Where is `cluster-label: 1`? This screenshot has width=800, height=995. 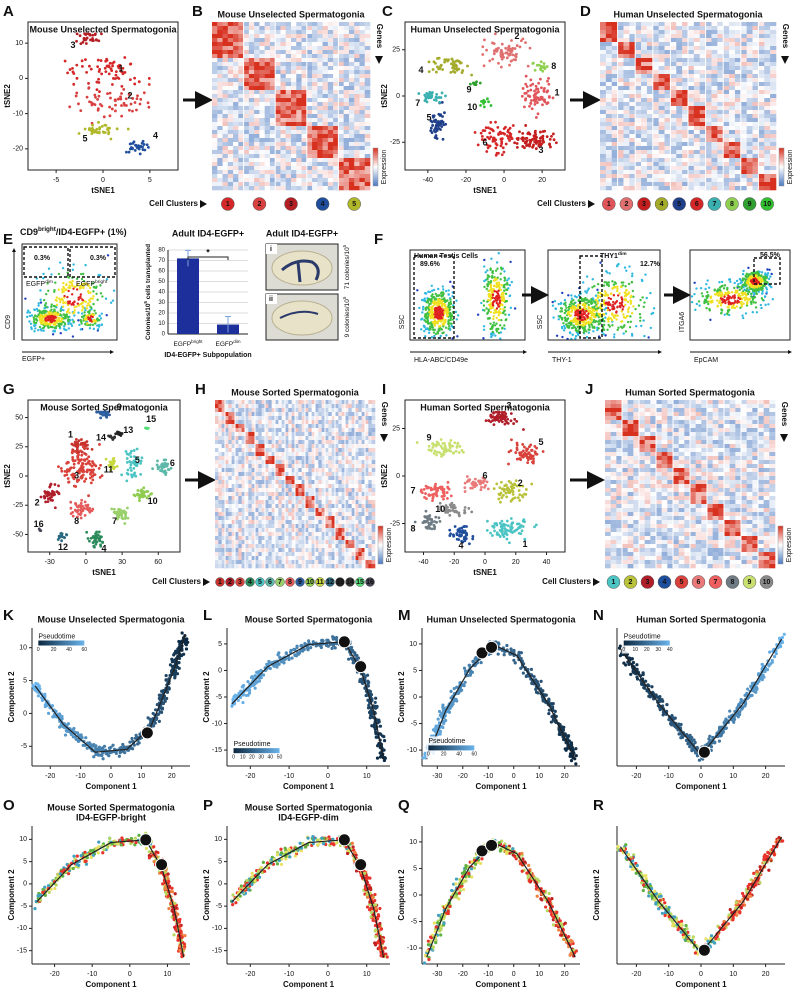 cluster-label: 1 is located at coordinates (120, 69).